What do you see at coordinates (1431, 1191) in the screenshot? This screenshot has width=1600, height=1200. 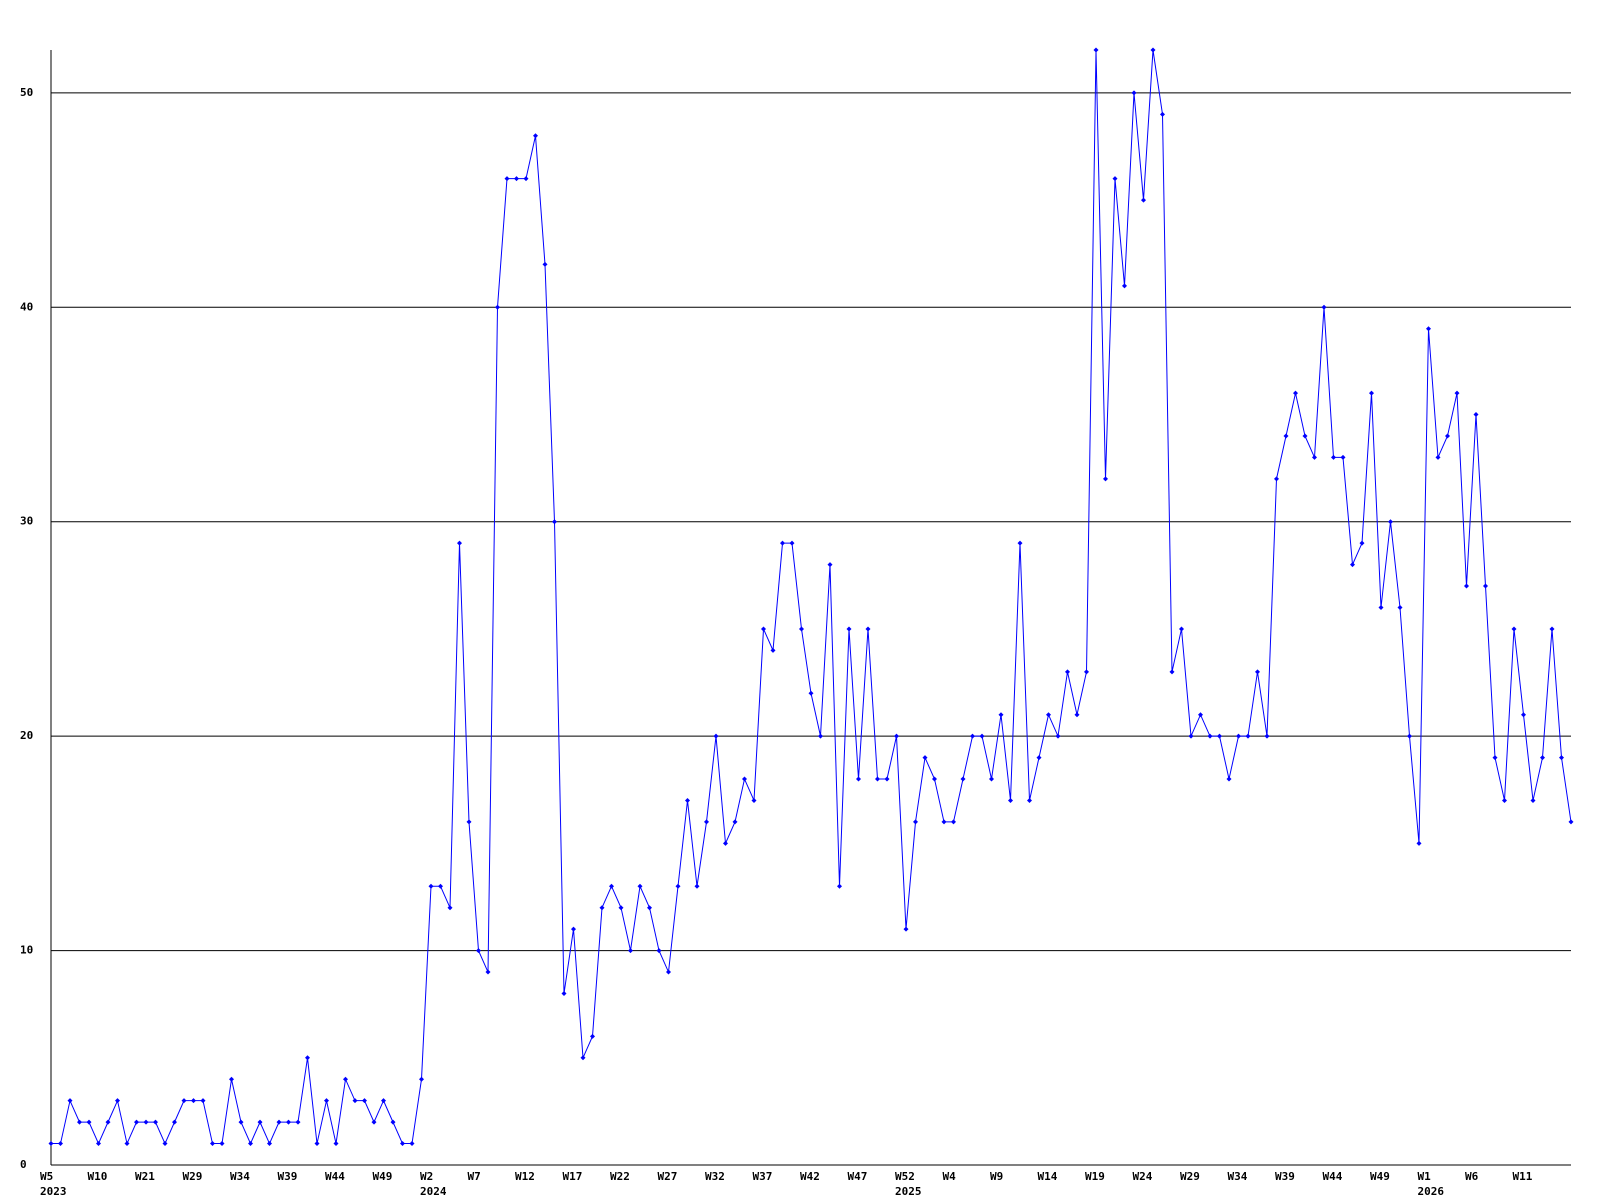 I see `x-year-label: 2026` at bounding box center [1431, 1191].